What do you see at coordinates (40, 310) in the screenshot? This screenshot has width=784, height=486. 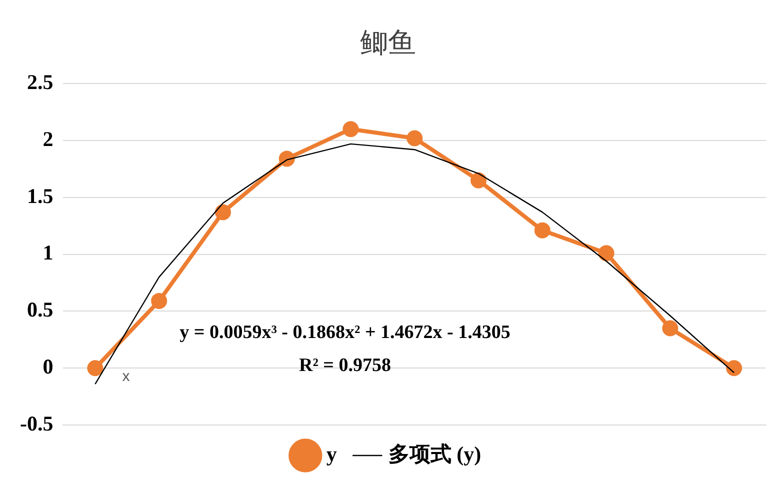 I see `y-tick-label: 0.5` at bounding box center [40, 310].